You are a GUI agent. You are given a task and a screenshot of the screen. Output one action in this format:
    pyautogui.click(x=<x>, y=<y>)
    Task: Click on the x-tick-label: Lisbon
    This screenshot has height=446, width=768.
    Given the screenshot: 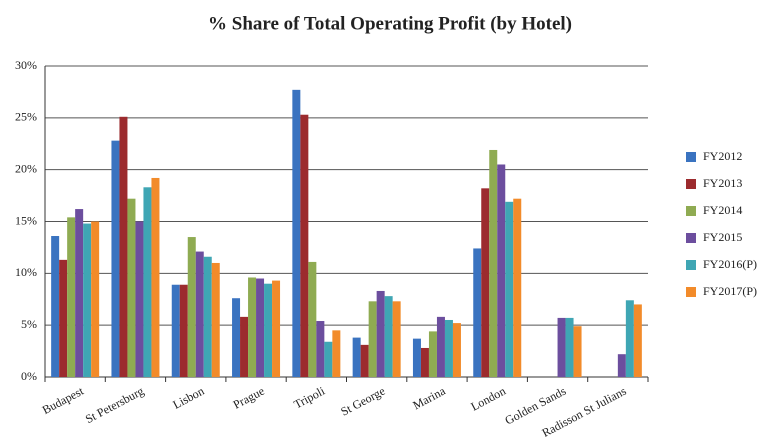 What is the action you would take?
    pyautogui.click(x=188, y=398)
    